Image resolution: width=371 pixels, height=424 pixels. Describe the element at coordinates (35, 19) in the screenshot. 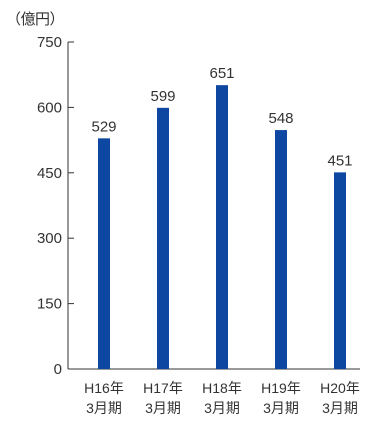

I see `y-axis-unit-label: （億円）` at that location.